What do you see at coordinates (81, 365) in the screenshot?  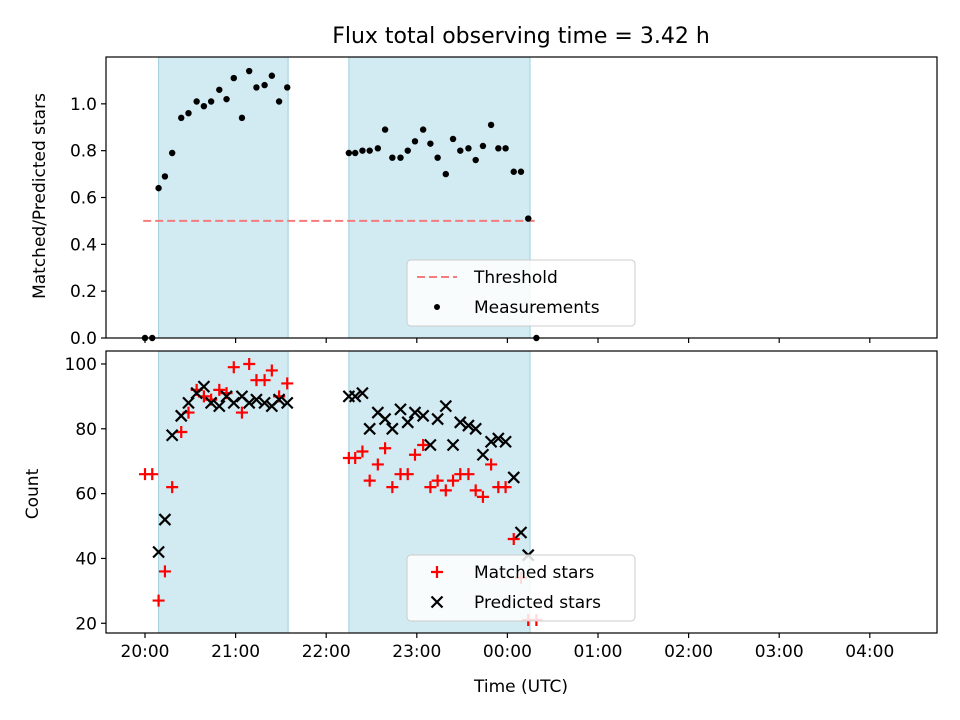 I see `y-tick-label: 100` at bounding box center [81, 365].